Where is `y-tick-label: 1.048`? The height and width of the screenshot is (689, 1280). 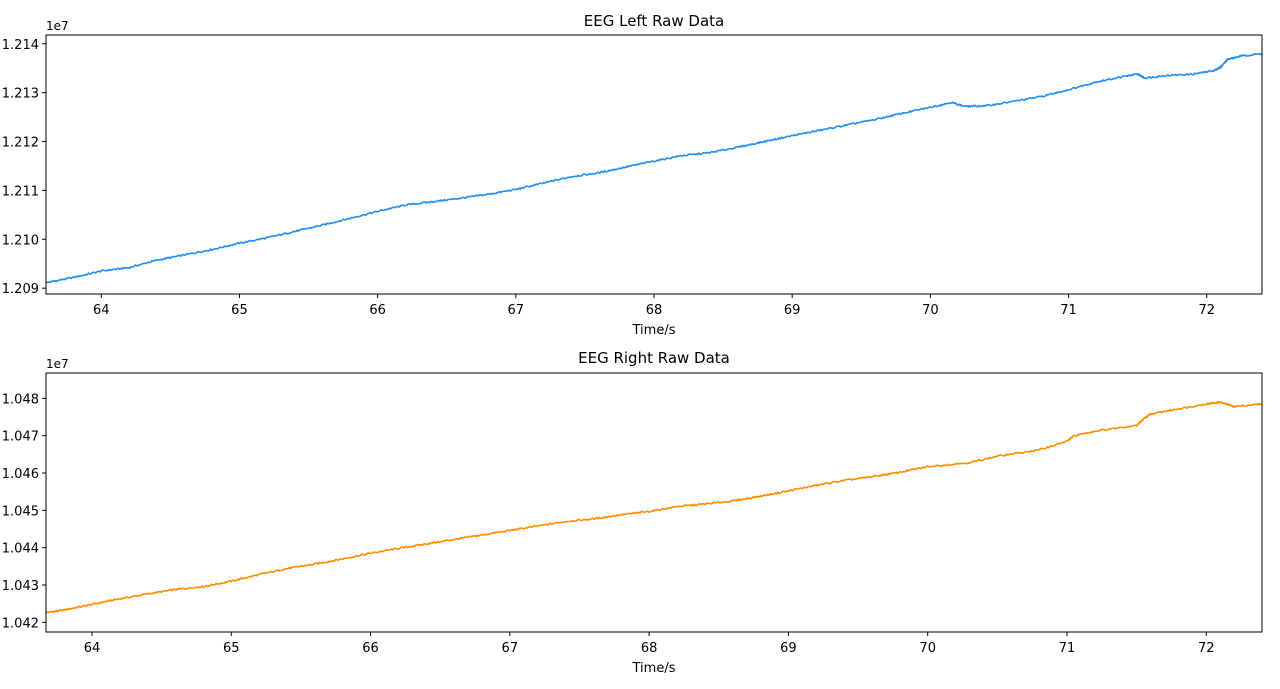 y-tick-label: 1.048 is located at coordinates (20, 399).